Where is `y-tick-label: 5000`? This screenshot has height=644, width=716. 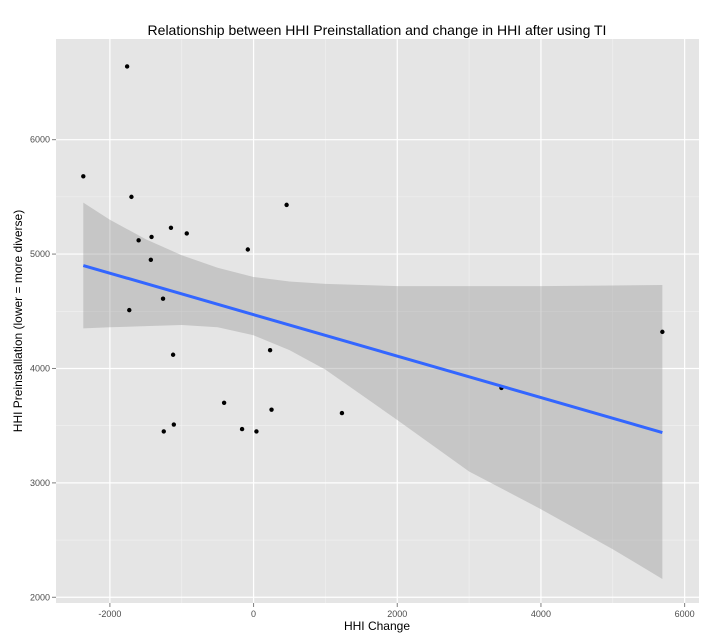 y-tick-label: 5000 is located at coordinates (40, 254).